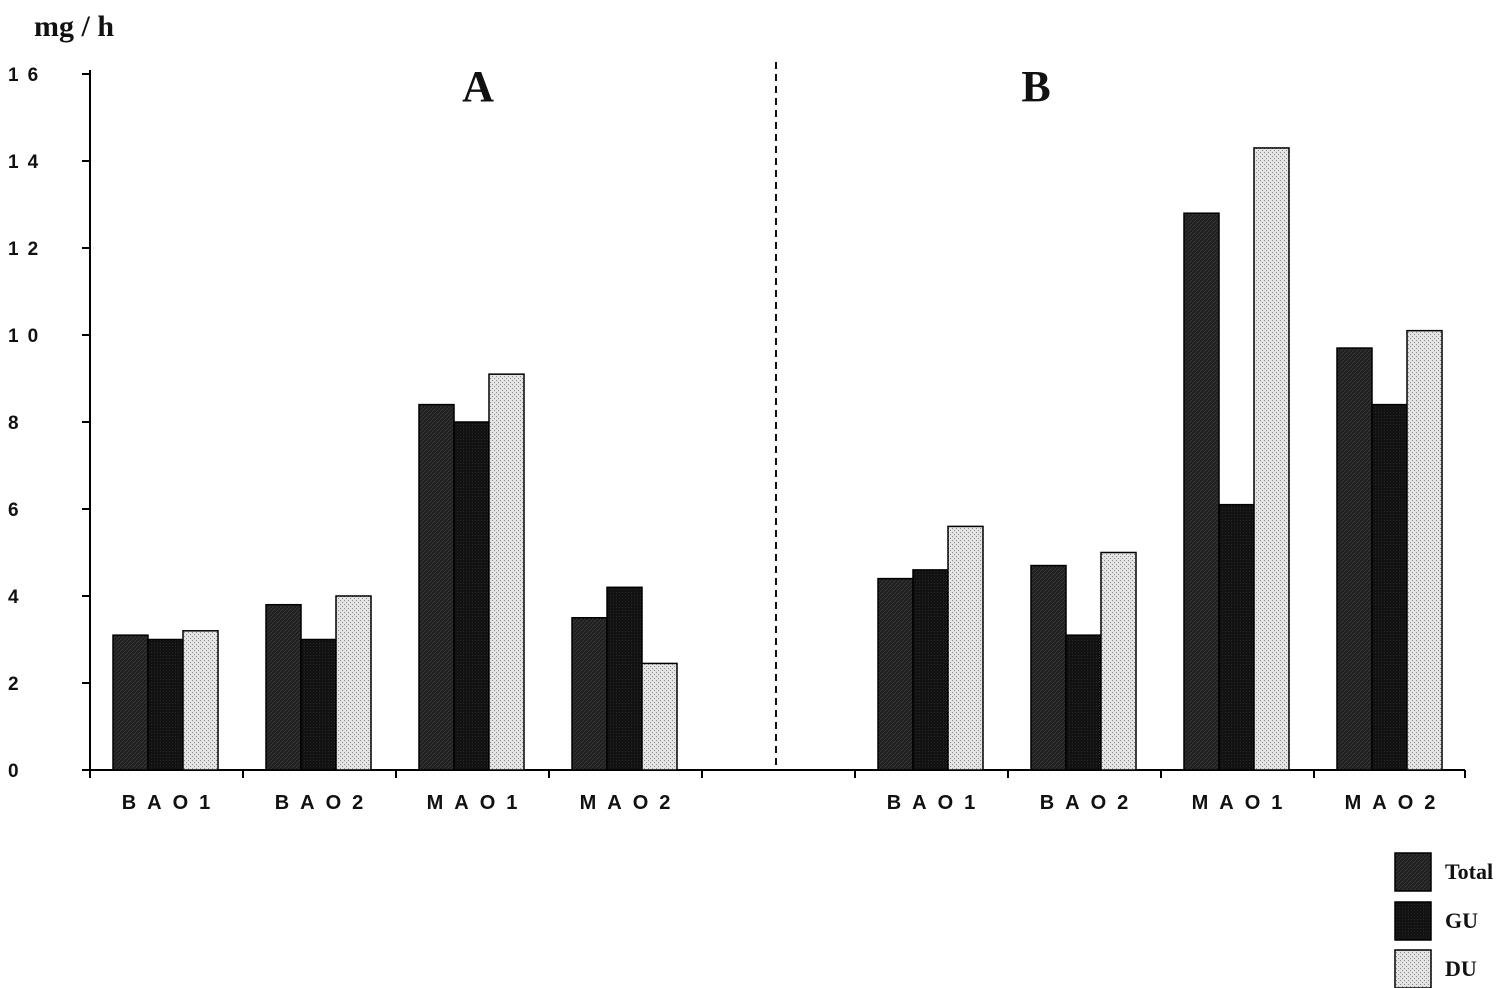 The height and width of the screenshot is (988, 1512). I want to click on bar-a-bao2-du, so click(353, 683).